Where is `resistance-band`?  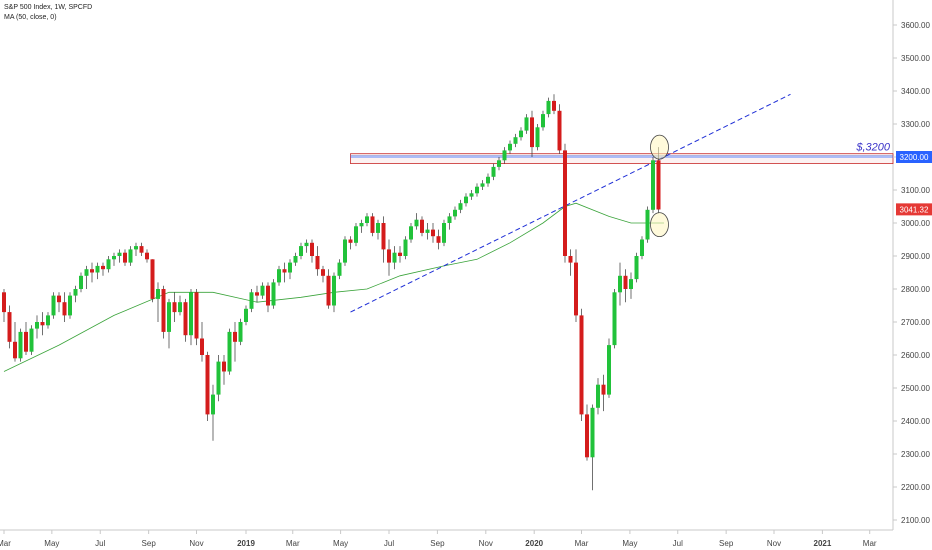 resistance-band is located at coordinates (622, 158).